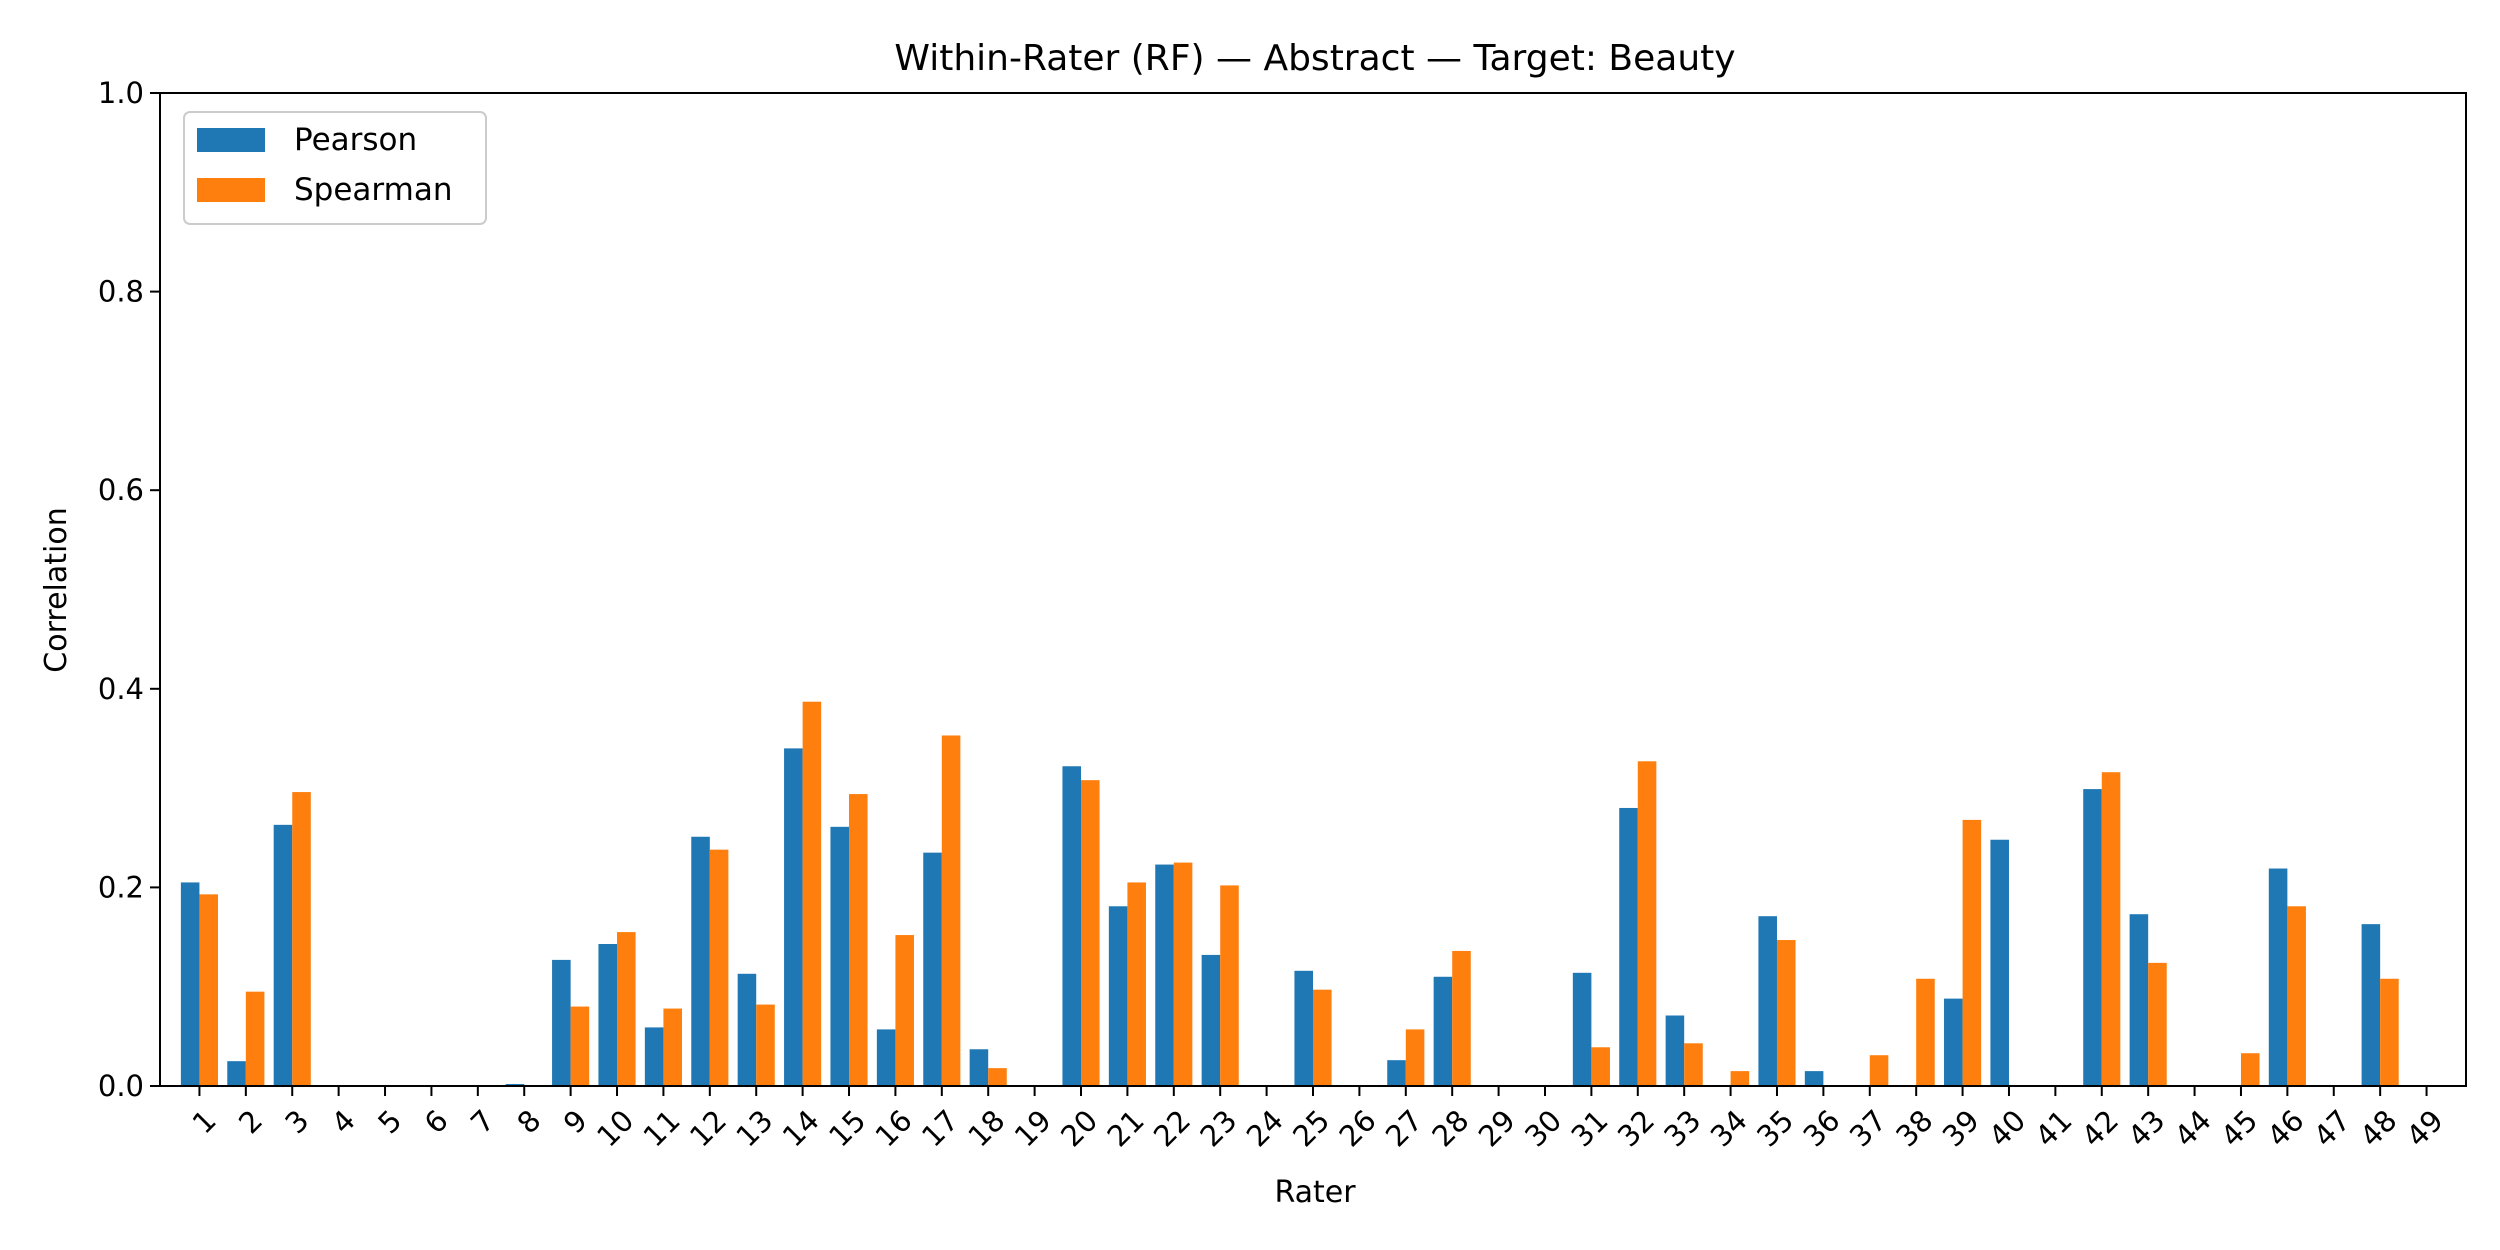 The width and height of the screenshot is (2500, 1250). Describe the element at coordinates (894, 1128) in the screenshot. I see `x-tick-label: 16` at that location.